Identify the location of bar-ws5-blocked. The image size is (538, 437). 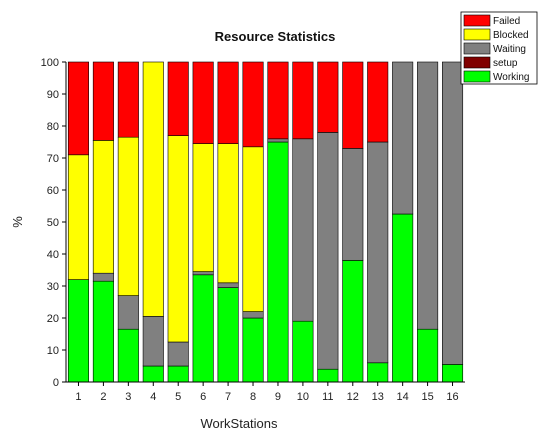
(178, 239).